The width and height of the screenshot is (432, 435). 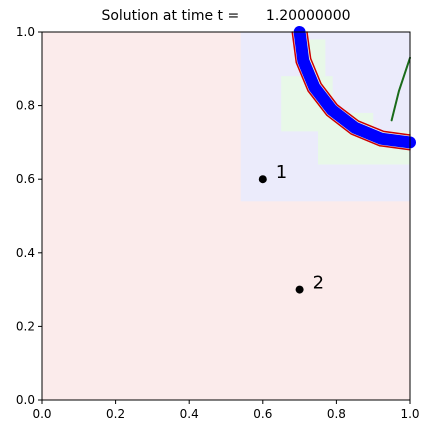 What do you see at coordinates (189, 414) in the screenshot?
I see `x-tick-label: 0.4` at bounding box center [189, 414].